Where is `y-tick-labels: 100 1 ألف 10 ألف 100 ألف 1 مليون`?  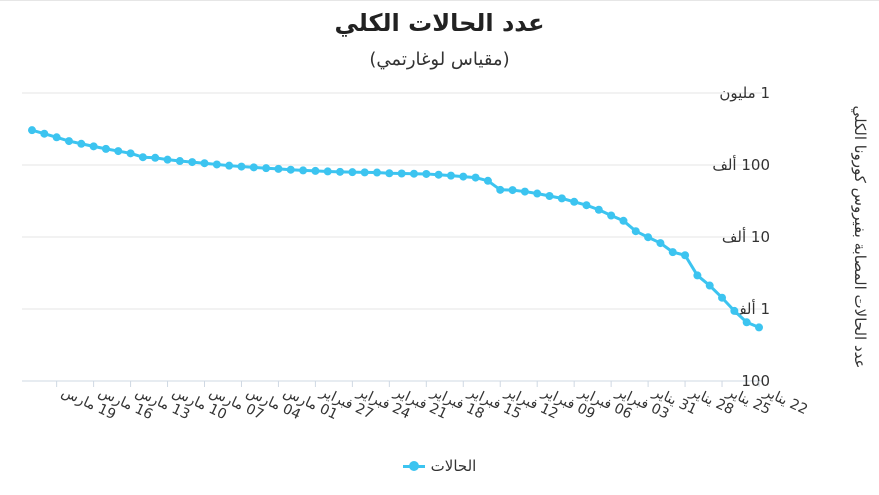
y-tick-labels: 100 1 ألف 10 ألف 100 ألف 1 مليون is located at coordinates (741, 237).